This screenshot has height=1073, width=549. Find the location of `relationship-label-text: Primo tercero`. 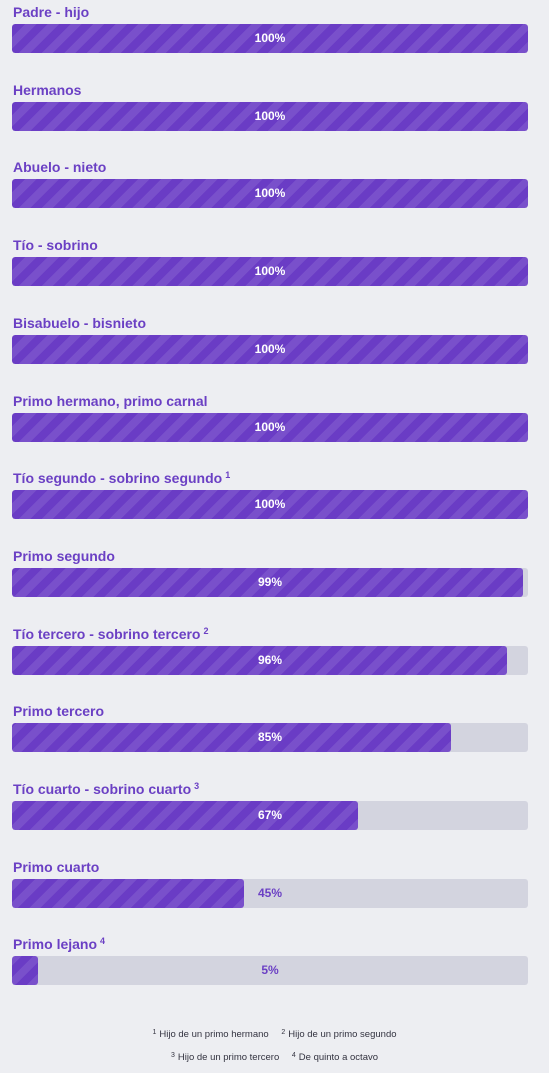

relationship-label-text: Primo tercero is located at coordinates (59, 711).